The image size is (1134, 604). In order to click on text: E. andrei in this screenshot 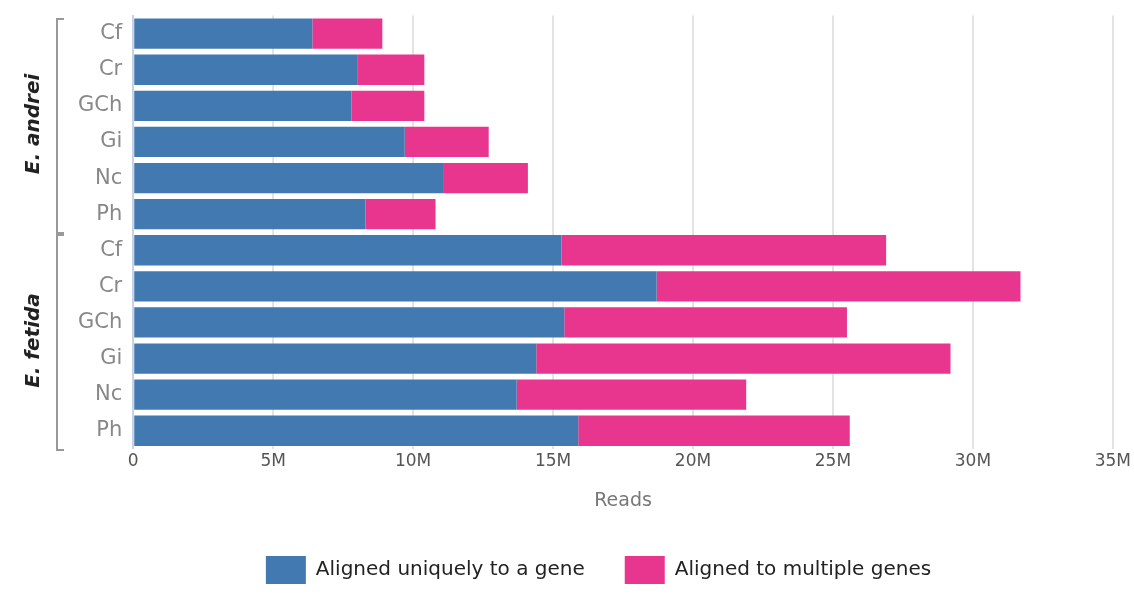, I will do `click(32, 123)`.